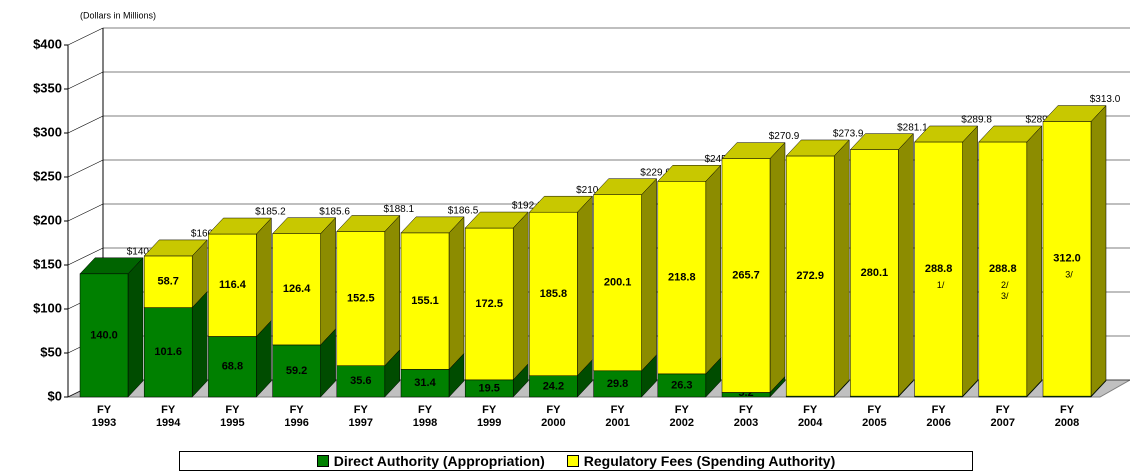  I want to click on data-label: 312.0, so click(1067, 259).